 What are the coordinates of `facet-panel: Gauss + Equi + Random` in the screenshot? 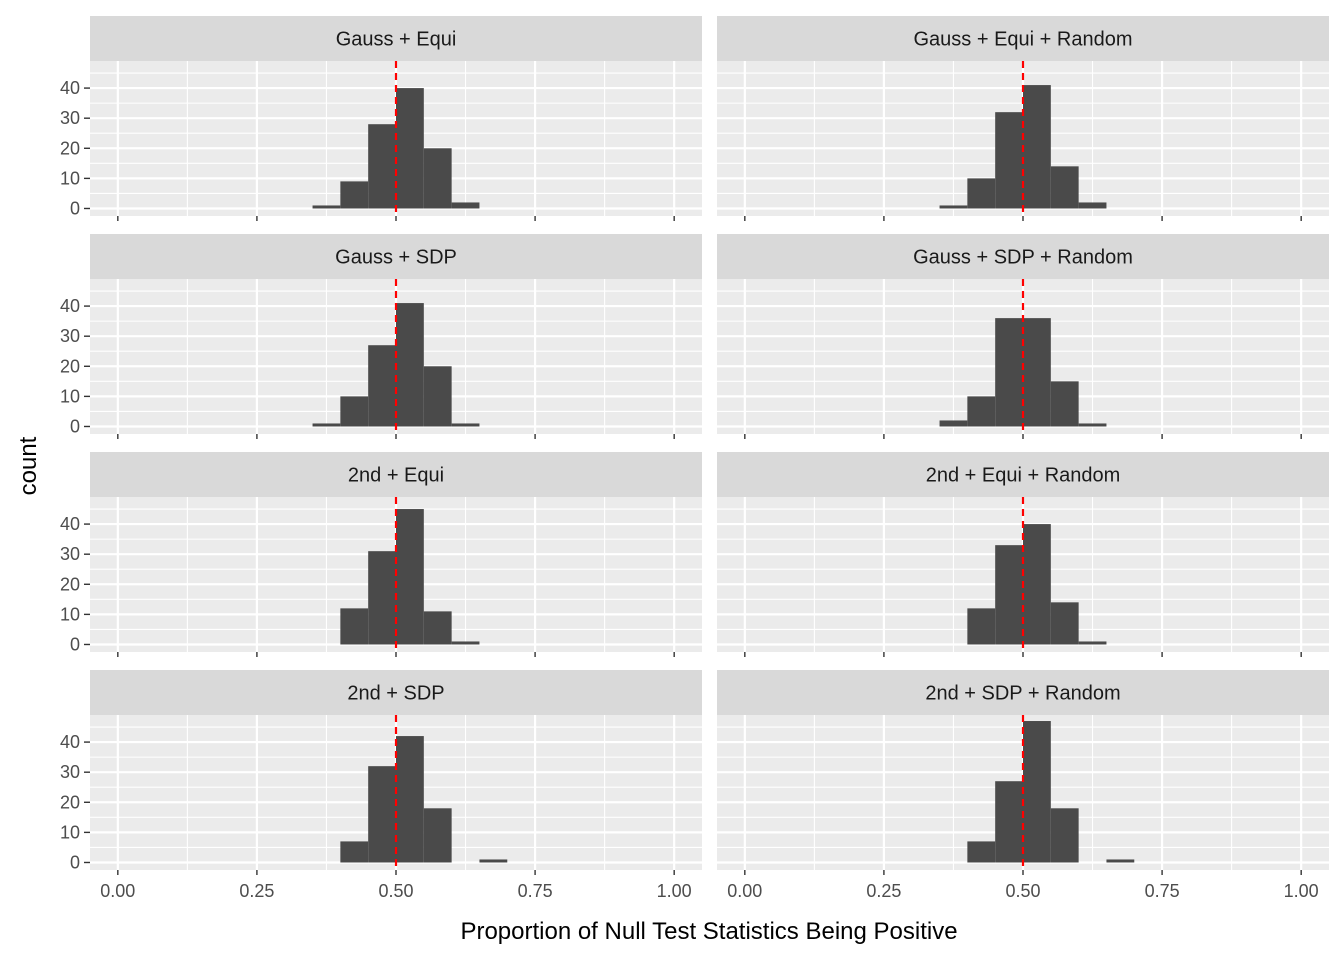 It's located at (1023, 118).